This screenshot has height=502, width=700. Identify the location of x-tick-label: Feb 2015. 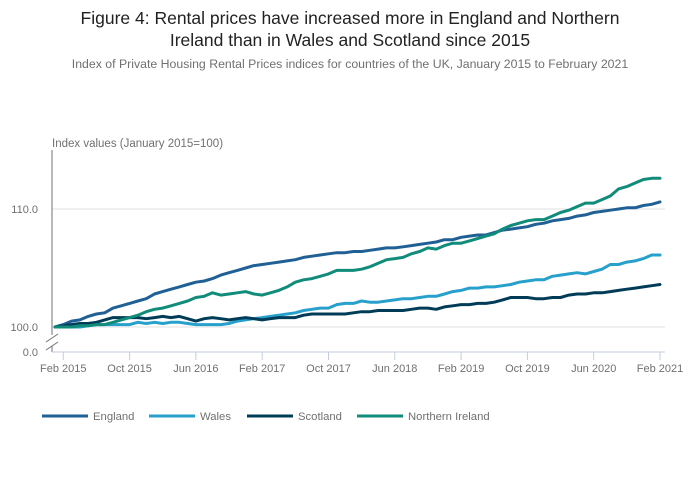
(63, 369).